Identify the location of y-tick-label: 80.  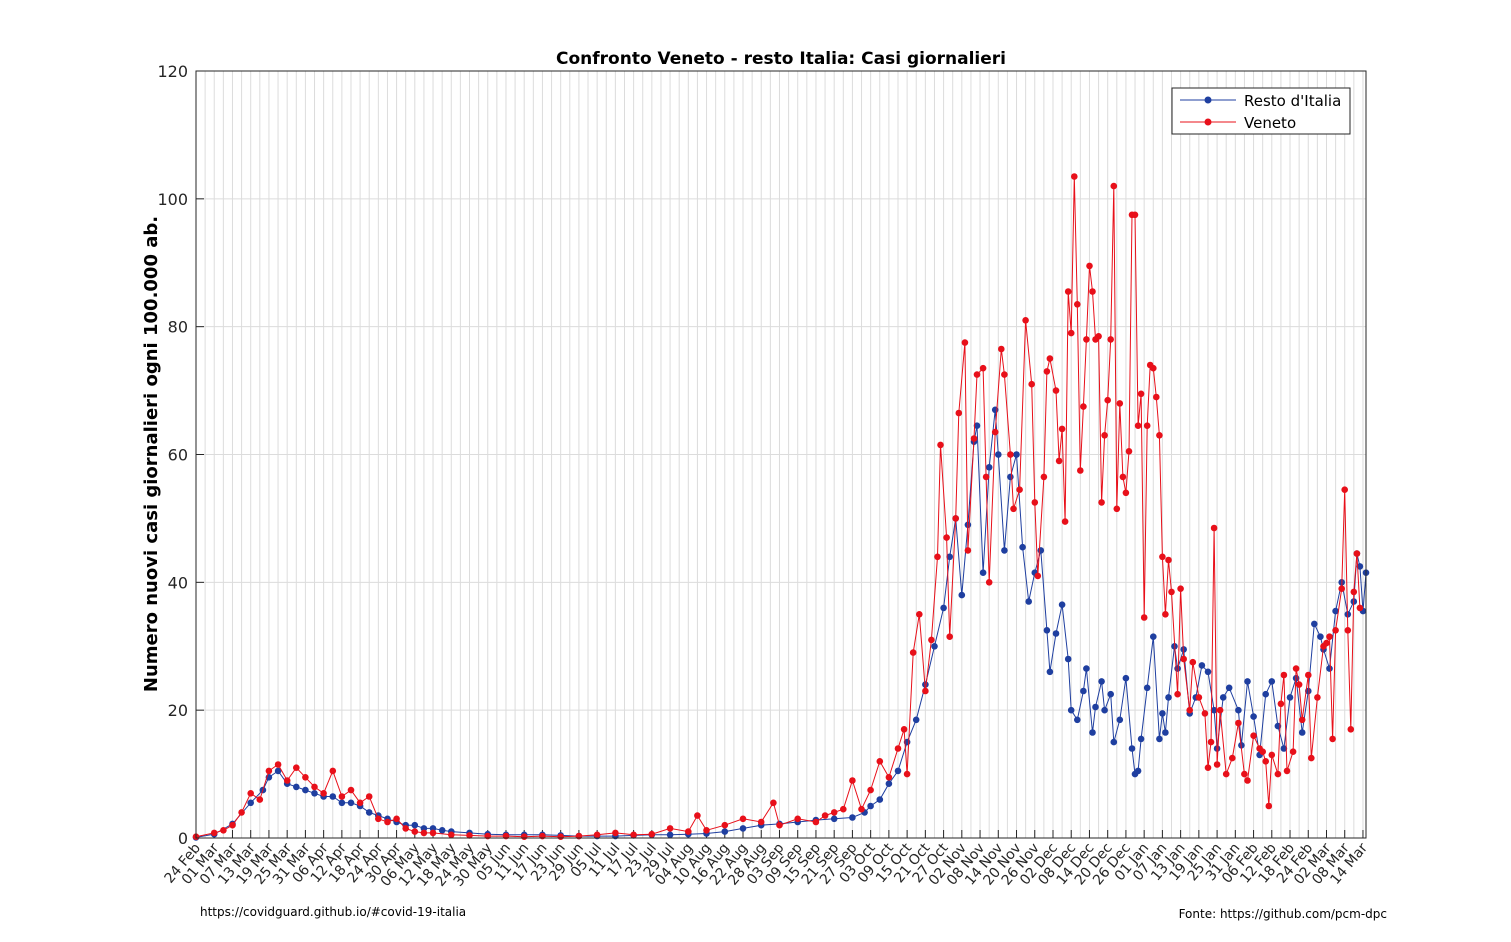
(178, 327).